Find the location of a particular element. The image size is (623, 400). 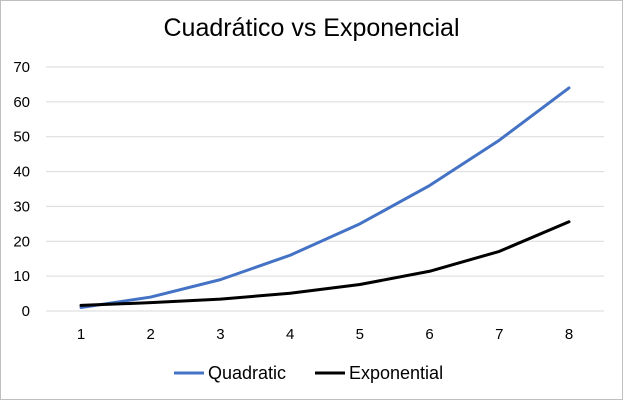

x-tick-label-4: 4 is located at coordinates (290, 334).